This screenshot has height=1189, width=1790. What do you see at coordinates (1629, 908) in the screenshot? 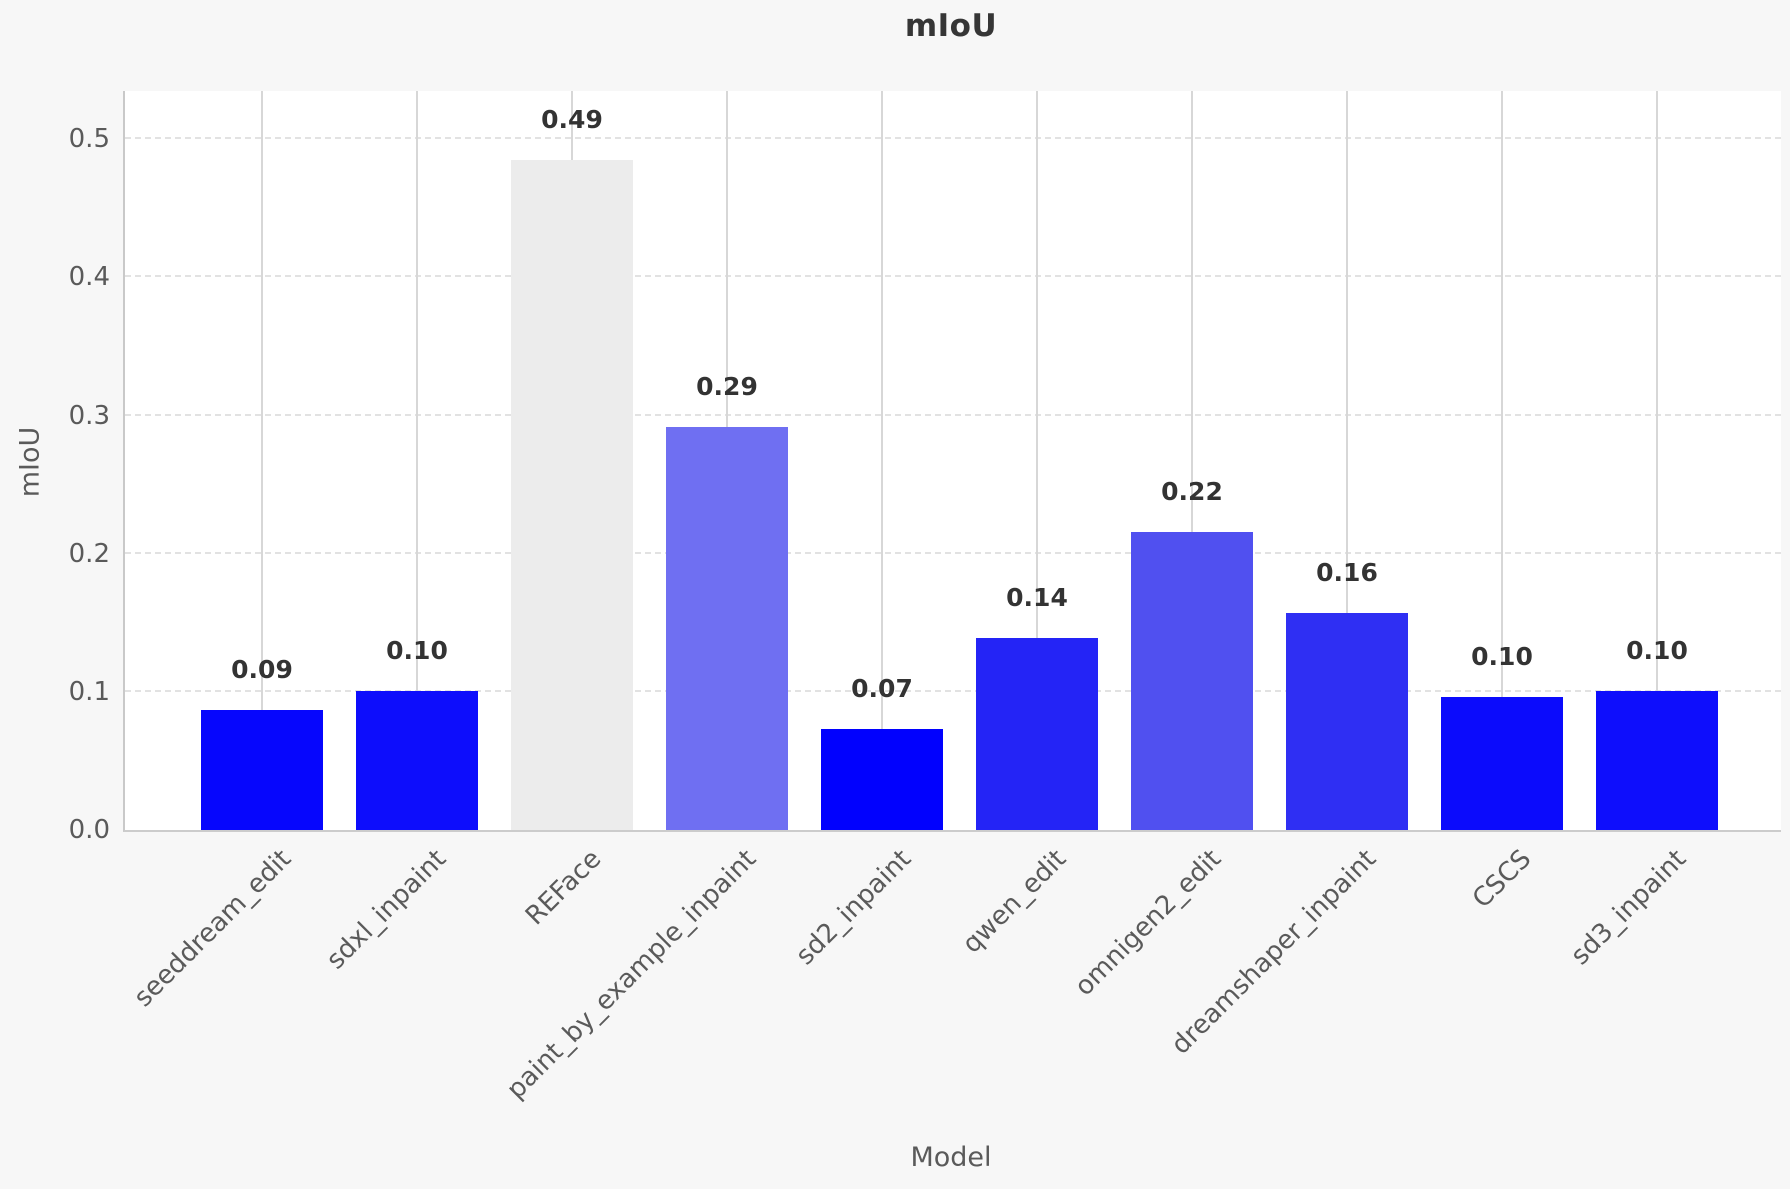
I see `x-tick-label: sd3_inpaint` at bounding box center [1629, 908].